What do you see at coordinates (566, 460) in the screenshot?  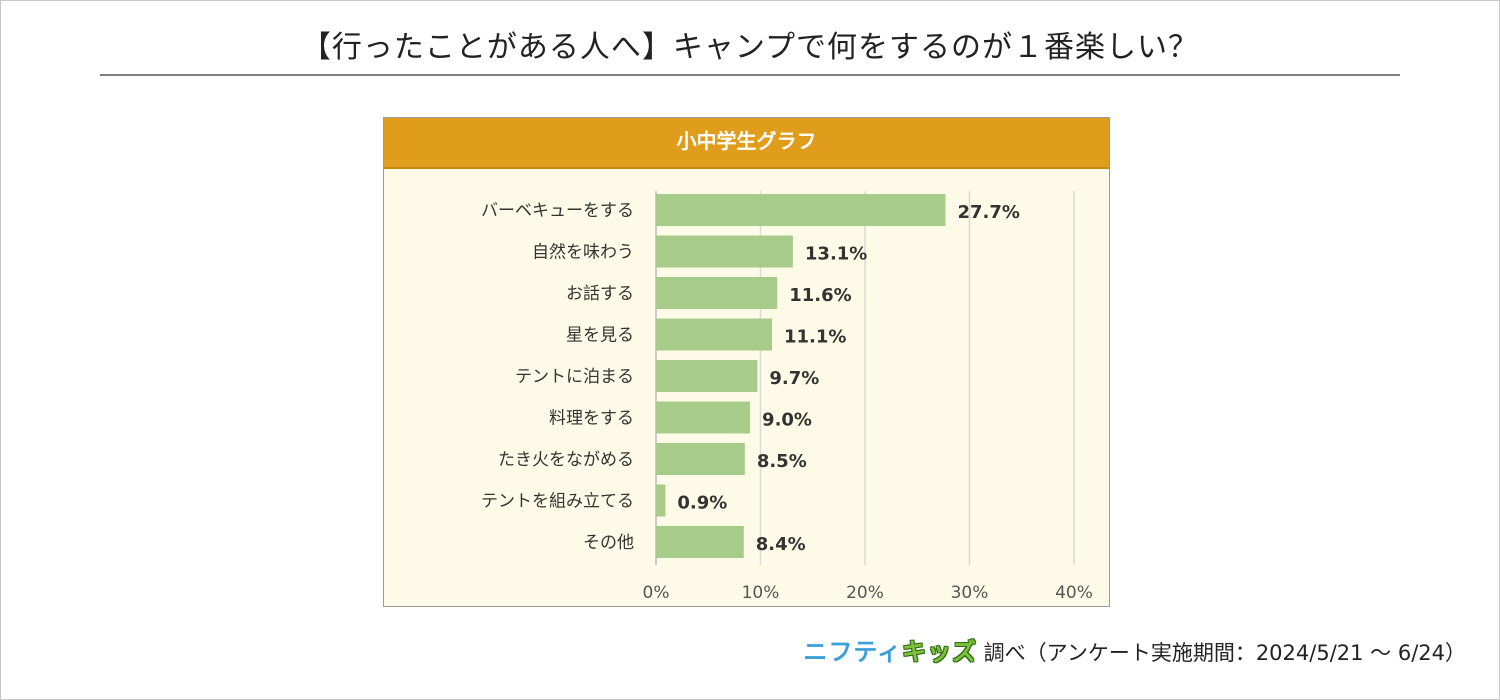 I see `category-label: たき火をながめる` at bounding box center [566, 460].